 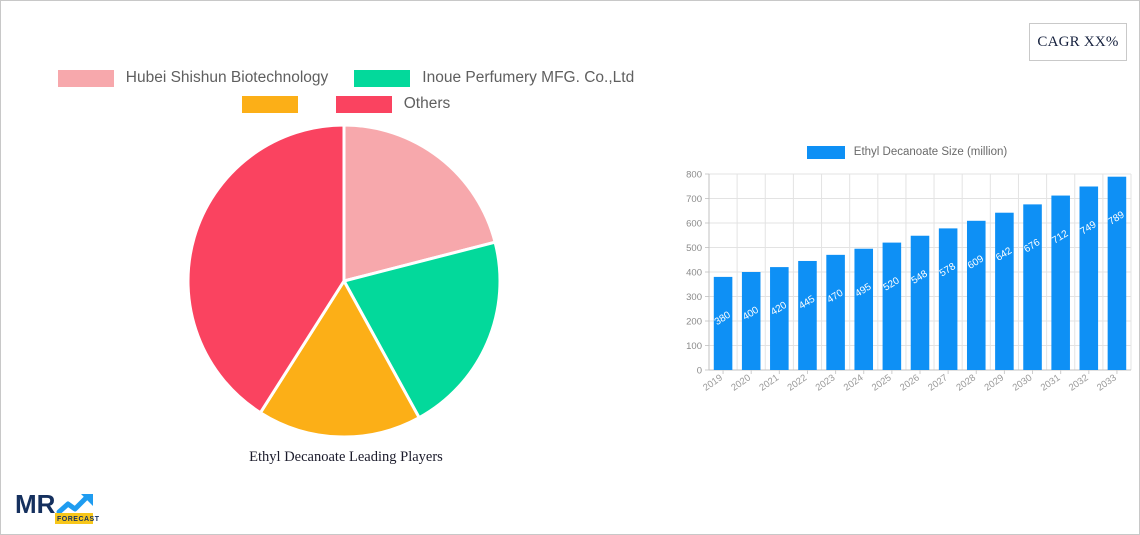 What do you see at coordinates (854, 382) in the screenshot?
I see `x-axis-tick-label: 2024` at bounding box center [854, 382].